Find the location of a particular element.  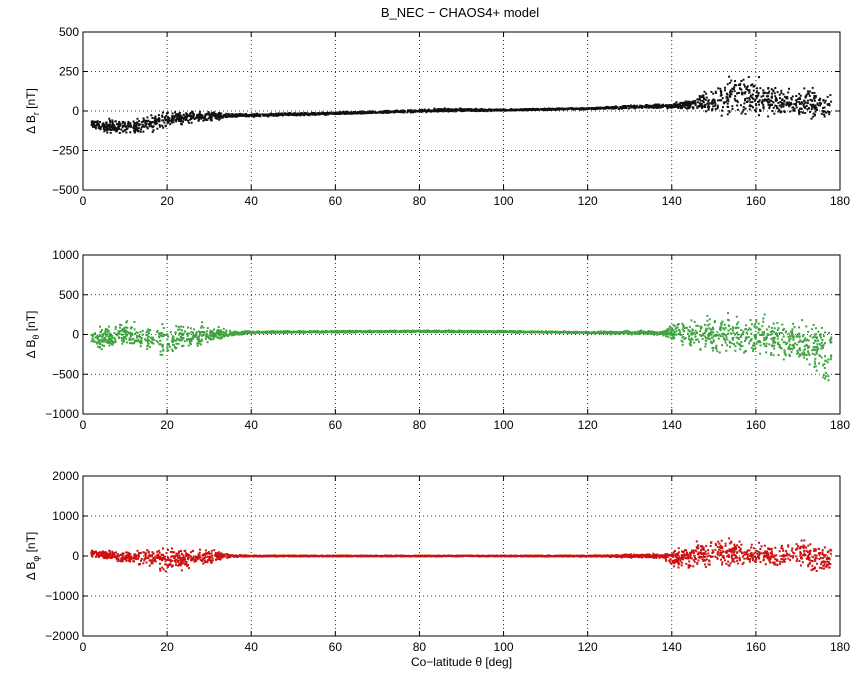

scatter-series-delta-btheta is located at coordinates (461, 347).